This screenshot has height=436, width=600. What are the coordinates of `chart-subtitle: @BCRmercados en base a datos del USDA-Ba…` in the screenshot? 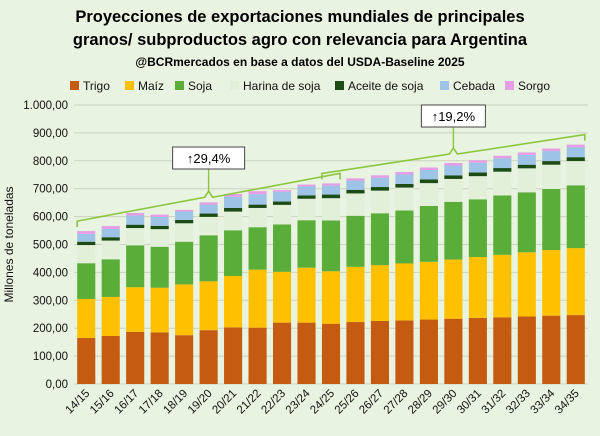 It's located at (299, 62).